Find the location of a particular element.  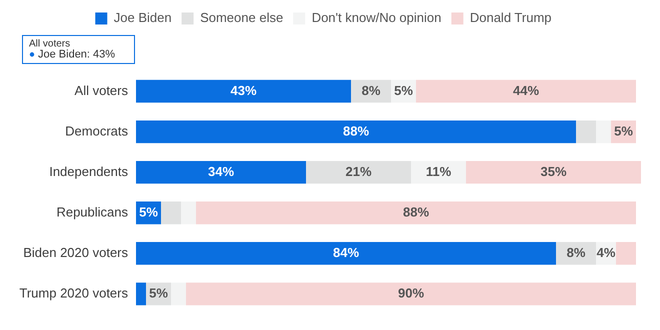

y-tick-label: Democrats is located at coordinates (96, 130).